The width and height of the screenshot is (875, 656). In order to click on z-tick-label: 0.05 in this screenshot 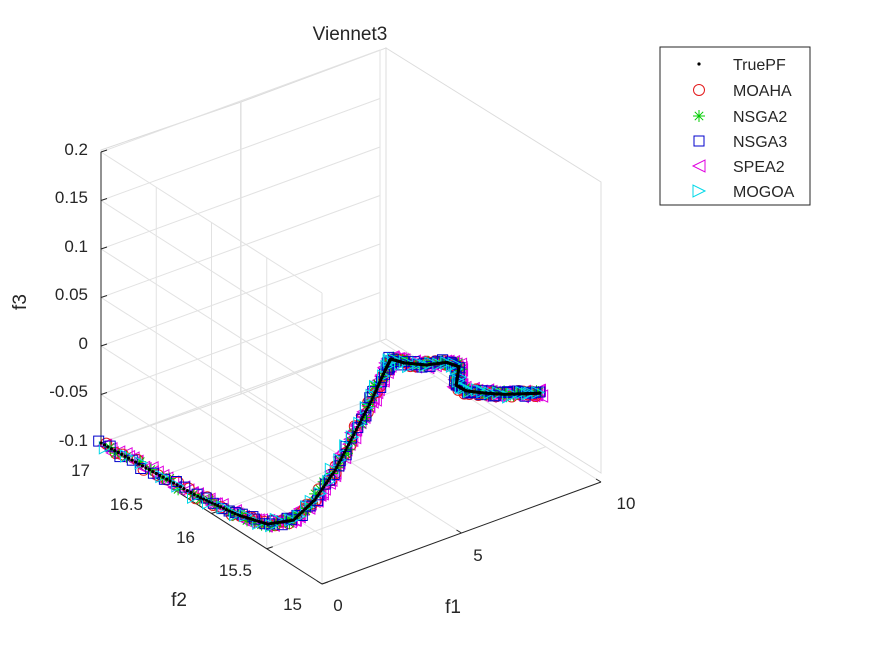, I will do `click(71, 294)`.